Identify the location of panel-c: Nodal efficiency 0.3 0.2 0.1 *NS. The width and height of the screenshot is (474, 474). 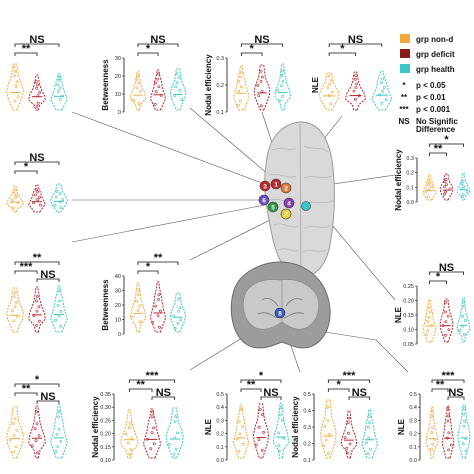
(248, 75).